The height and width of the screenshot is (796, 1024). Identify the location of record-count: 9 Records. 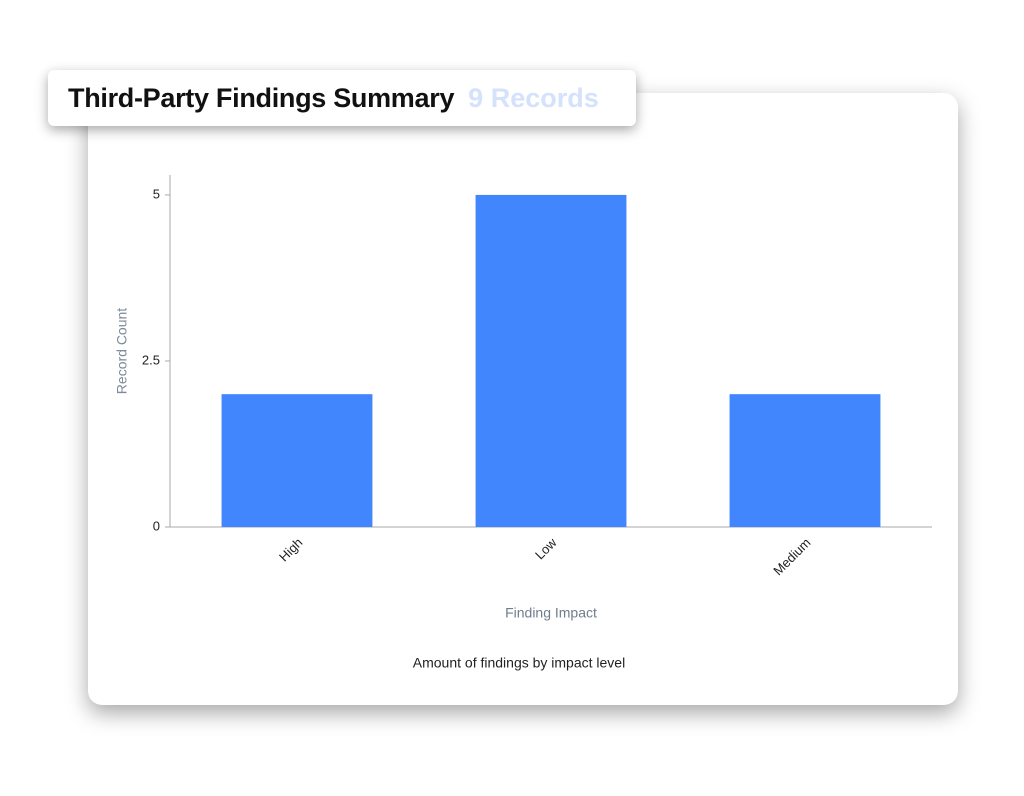
(533, 97).